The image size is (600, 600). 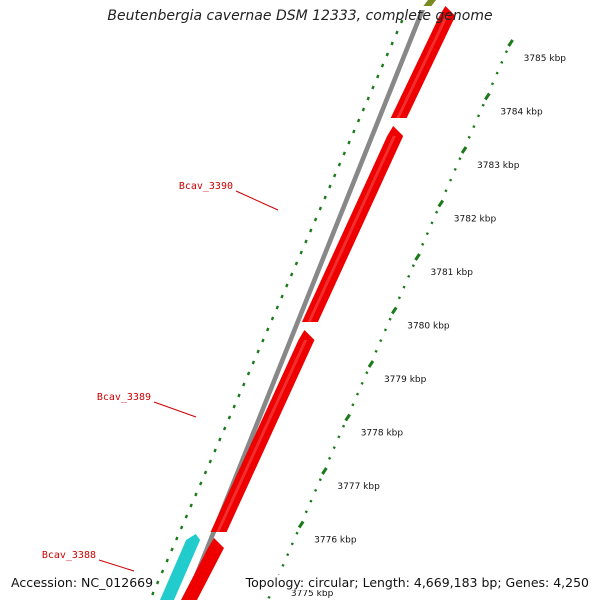 What do you see at coordinates (358, 487) in the screenshot?
I see `scale-label: 3777 kbp` at bounding box center [358, 487].